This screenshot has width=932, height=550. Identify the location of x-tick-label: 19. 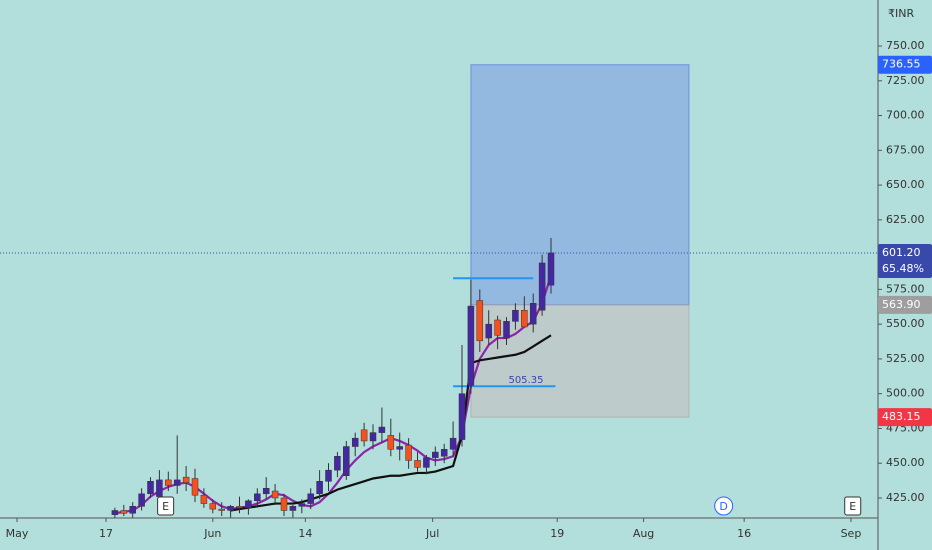
(557, 533).